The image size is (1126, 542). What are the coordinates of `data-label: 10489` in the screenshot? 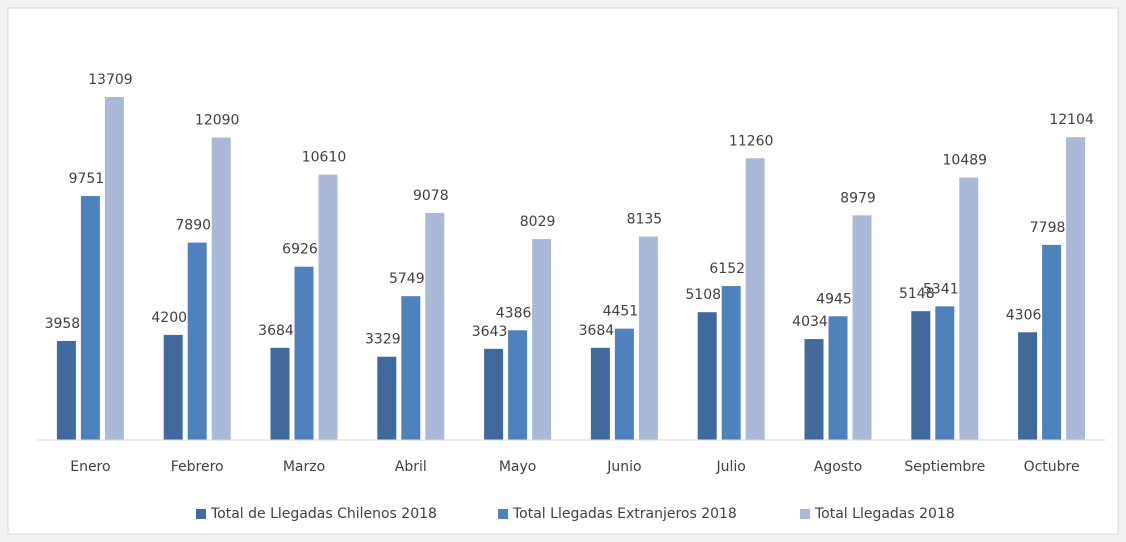 It's located at (965, 161).